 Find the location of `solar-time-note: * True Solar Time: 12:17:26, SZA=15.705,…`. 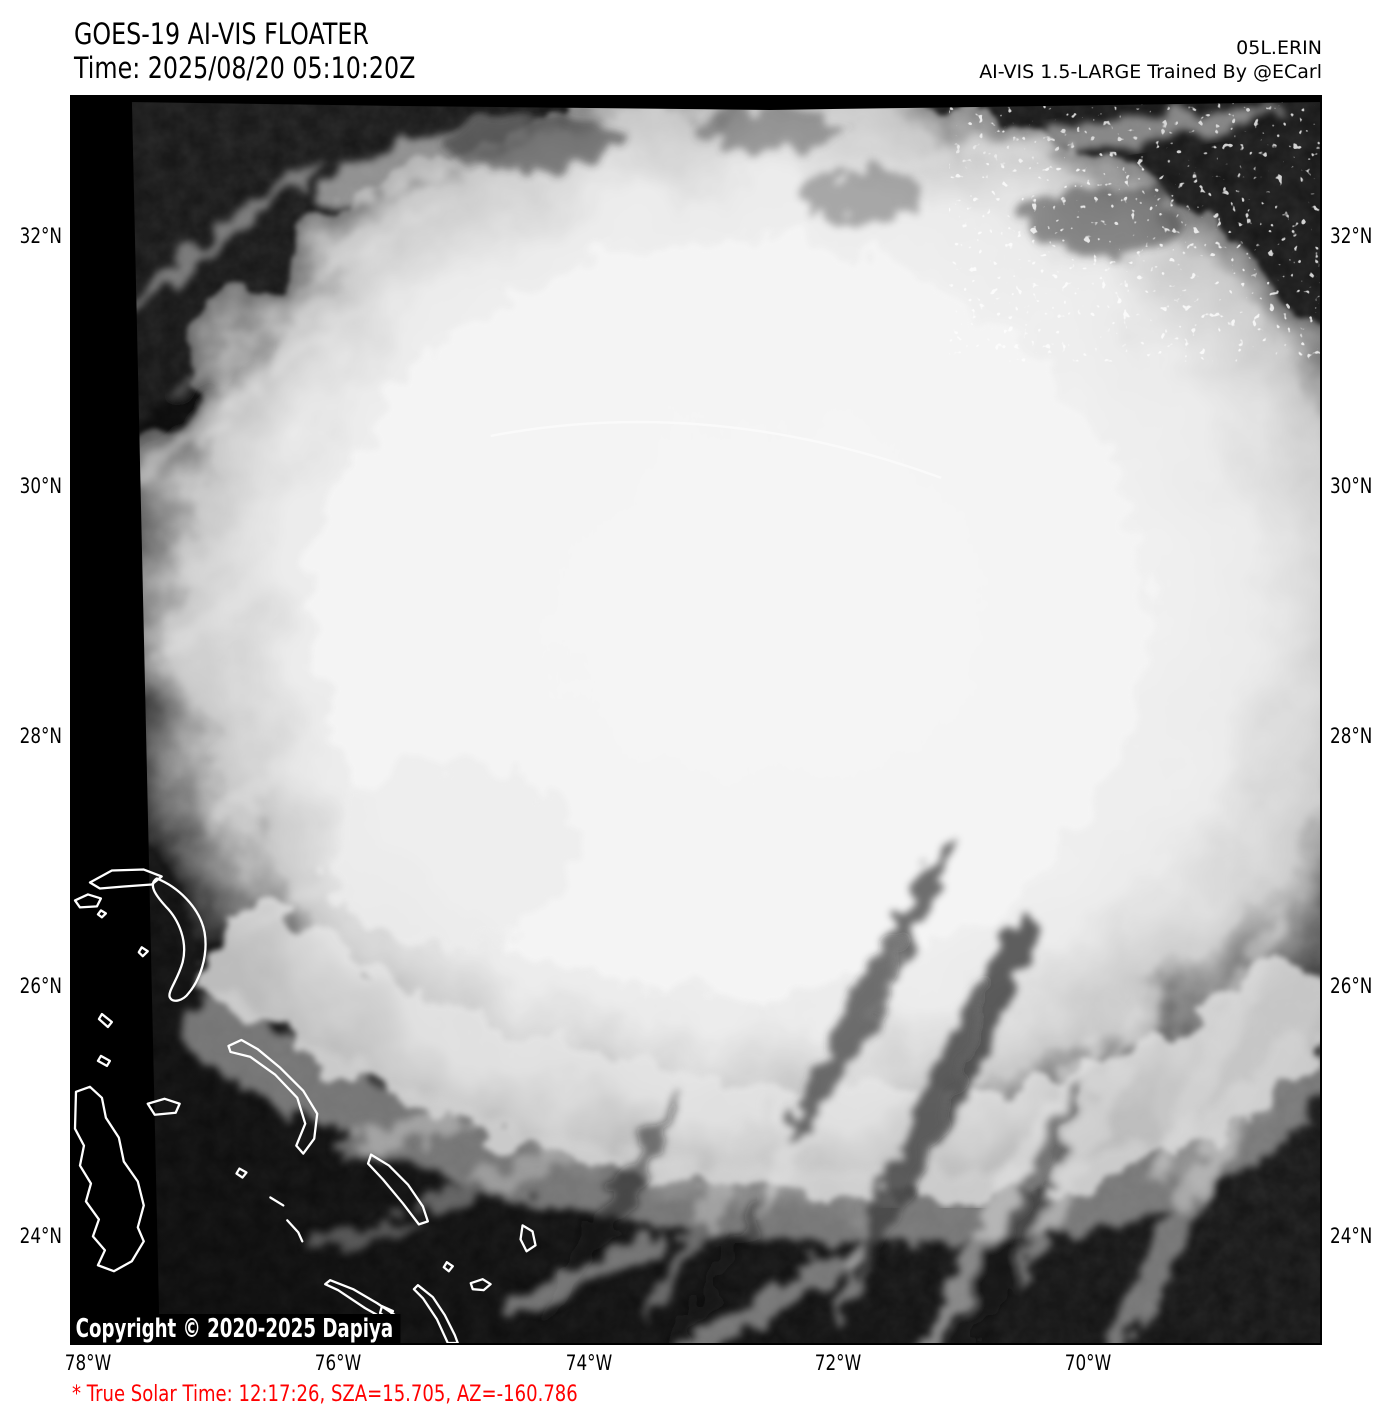

solar-time-note: * True Solar Time: 12:17:26, SZA=15.705,… is located at coordinates (325, 1394).